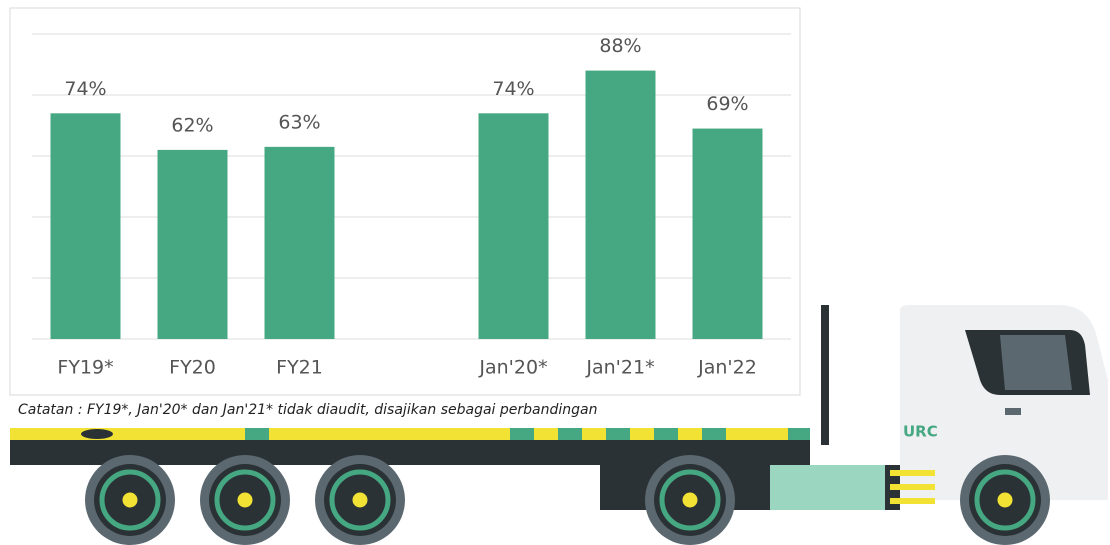 The height and width of the screenshot is (545, 1110). Describe the element at coordinates (299, 122) in the screenshot. I see `value-label: 63%` at that location.